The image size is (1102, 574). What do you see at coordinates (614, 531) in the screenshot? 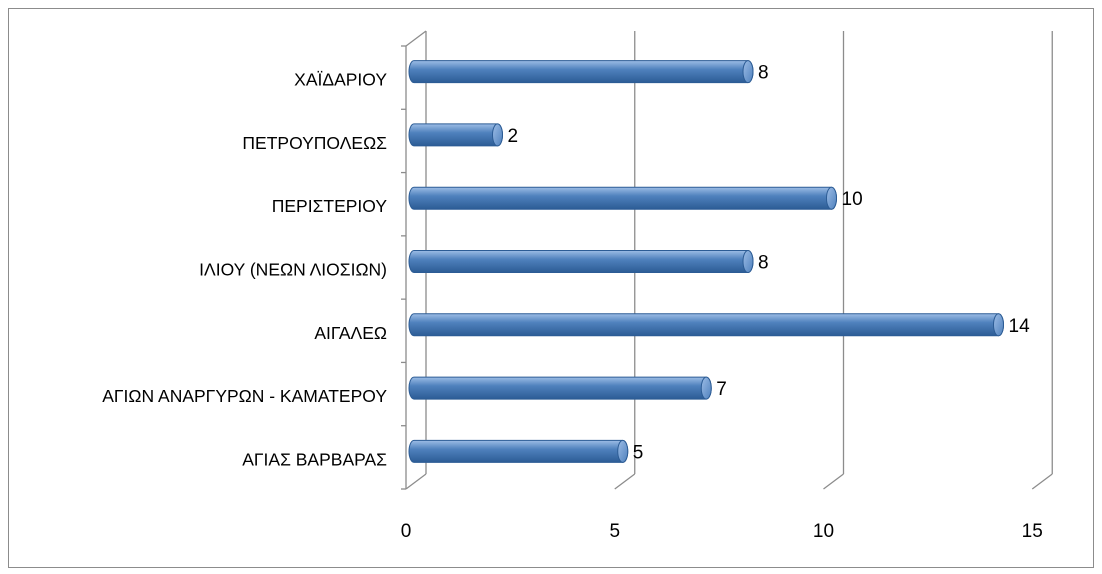
I see `x-tick-label: 5` at bounding box center [614, 531].